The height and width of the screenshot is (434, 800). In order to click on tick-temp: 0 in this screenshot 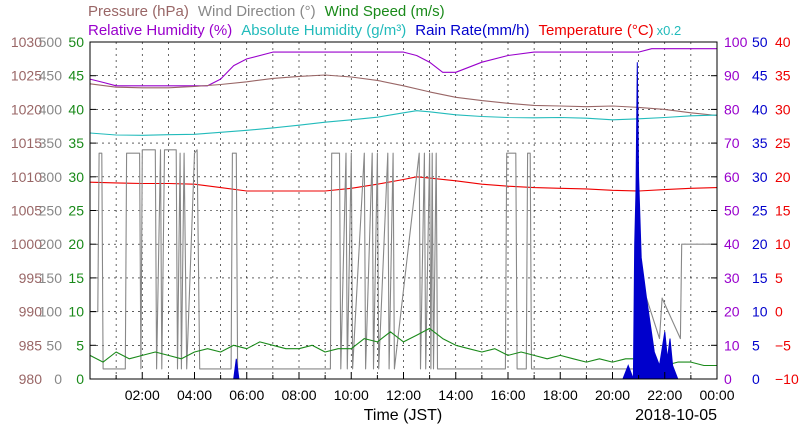, I will do `click(779, 312)`.